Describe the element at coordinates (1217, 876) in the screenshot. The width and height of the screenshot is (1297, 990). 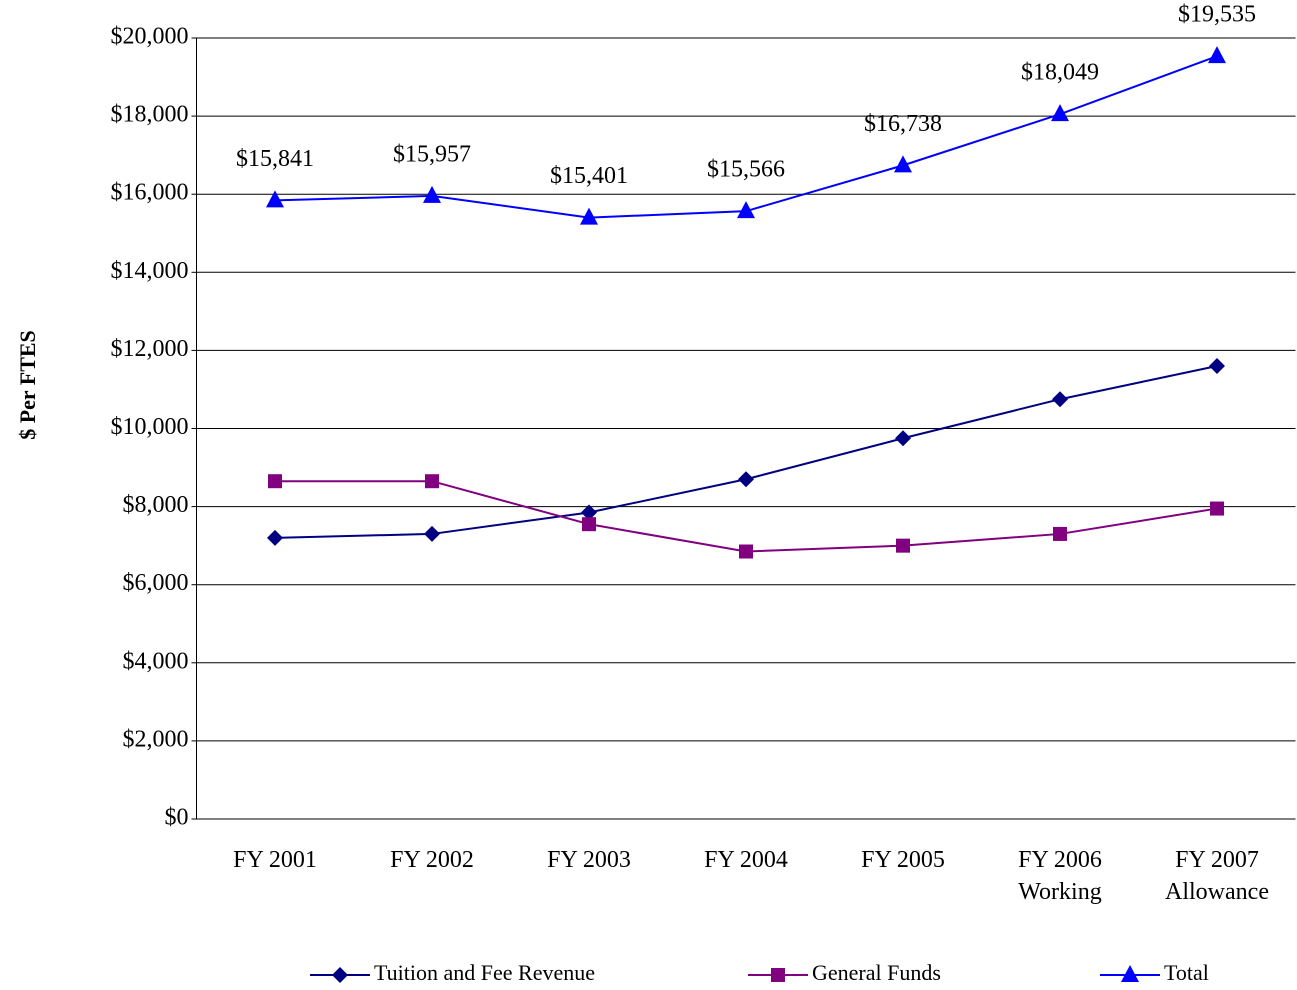
I see `x-tick-label: FY 2007 Allowance` at that location.